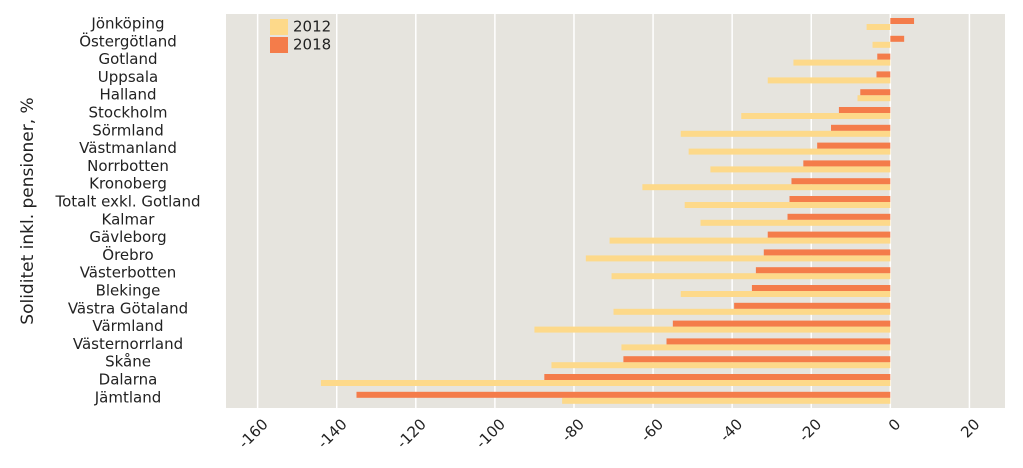 Image resolution: width=1023 pixels, height=468 pixels. What do you see at coordinates (128, 397) in the screenshot?
I see `y-tick-label: Jämtland` at bounding box center [128, 397].